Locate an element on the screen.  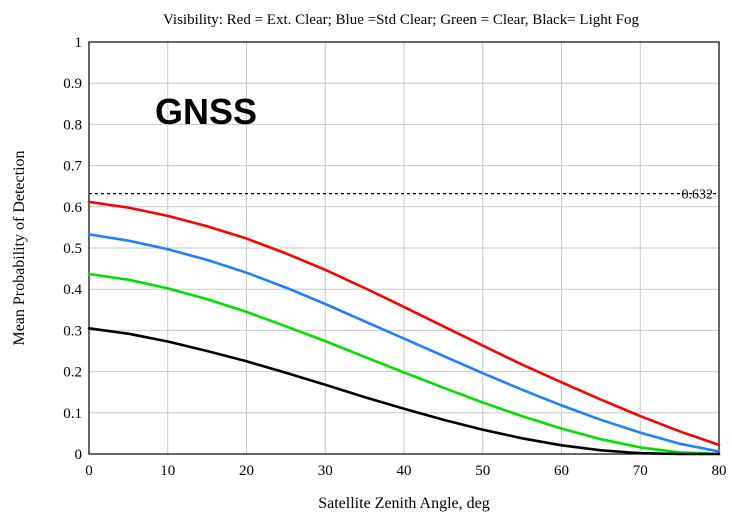
x-tick-label: 80 is located at coordinates (719, 471).